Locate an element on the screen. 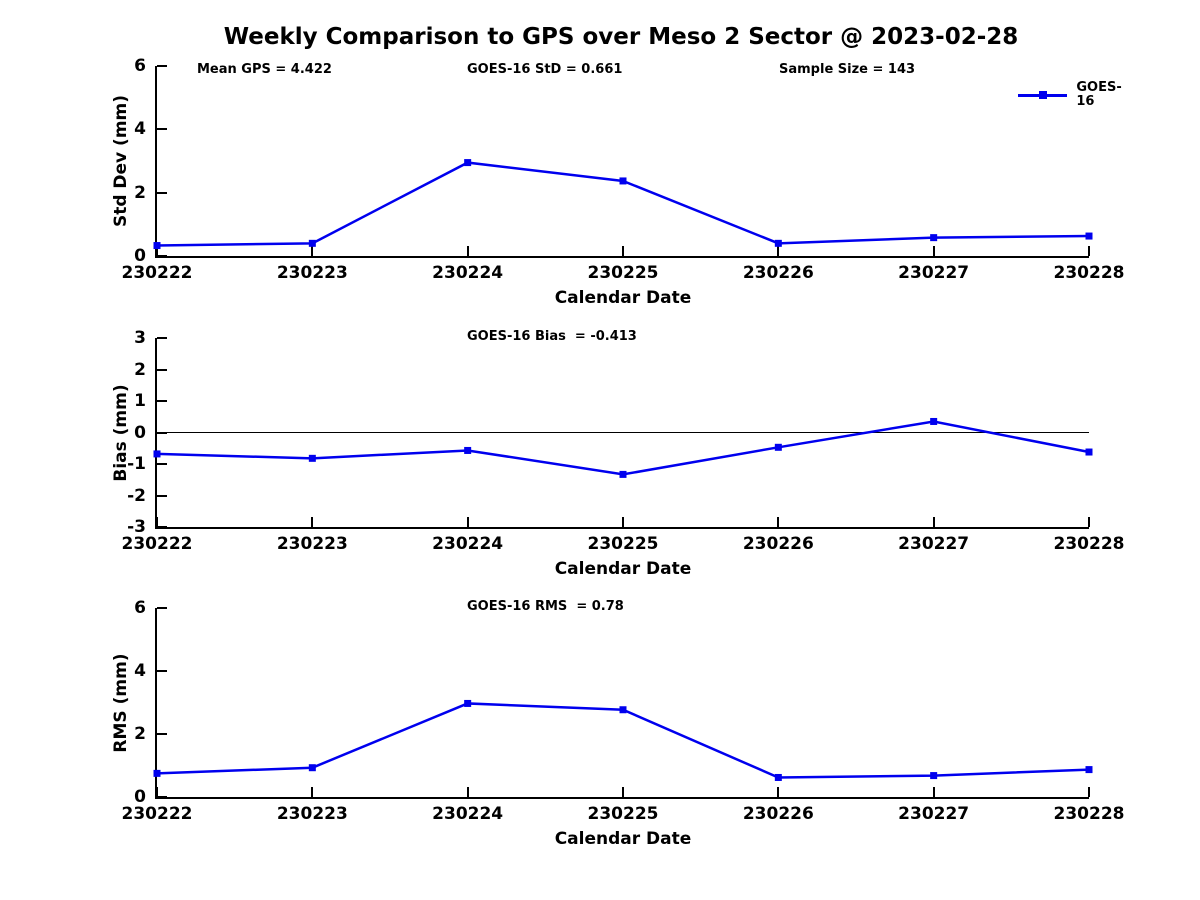  legend-line-sample is located at coordinates (1043, 95).